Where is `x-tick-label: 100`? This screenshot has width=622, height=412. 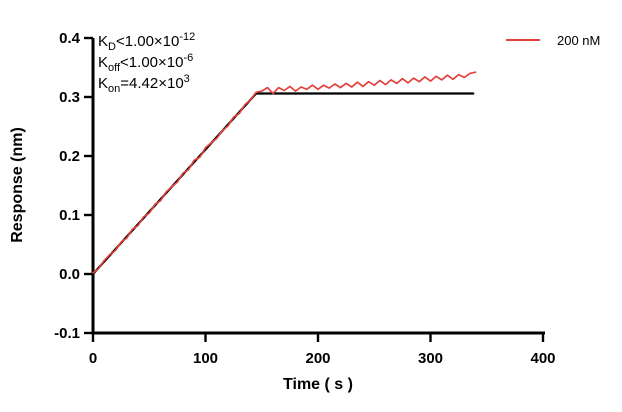 x-tick-label: 100 is located at coordinates (205, 358).